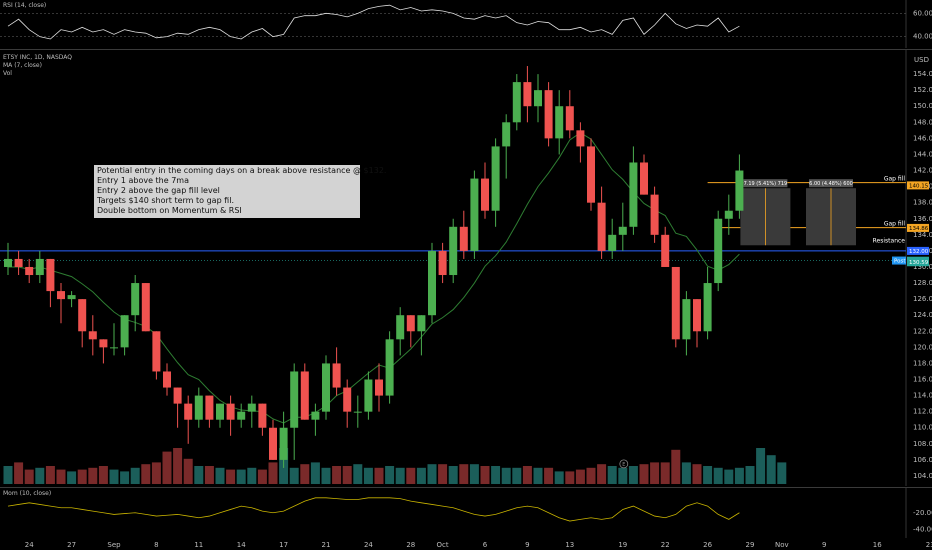  Describe the element at coordinates (169, 210) in the screenshot. I see `annotation-line-5: Double bottom on Momentum & RSI` at that location.